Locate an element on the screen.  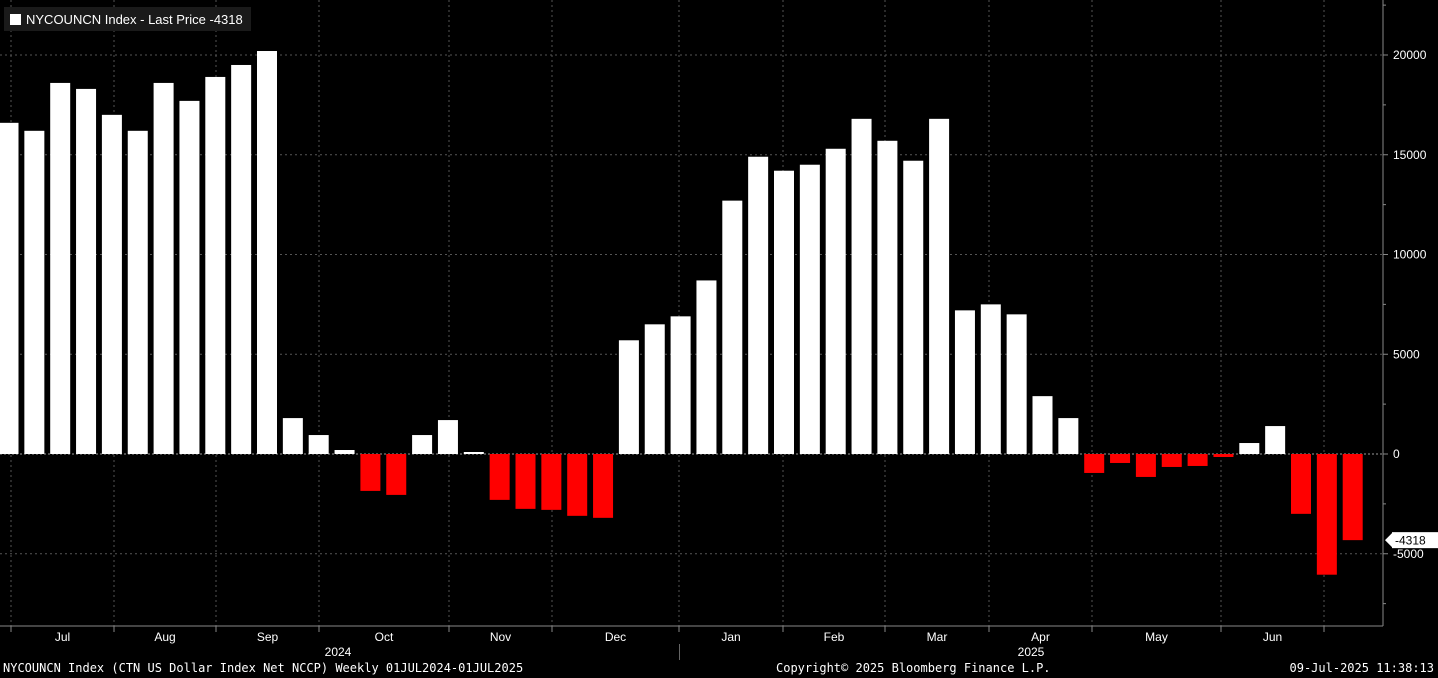
x-tick-label-month: Apr is located at coordinates (1040, 637).